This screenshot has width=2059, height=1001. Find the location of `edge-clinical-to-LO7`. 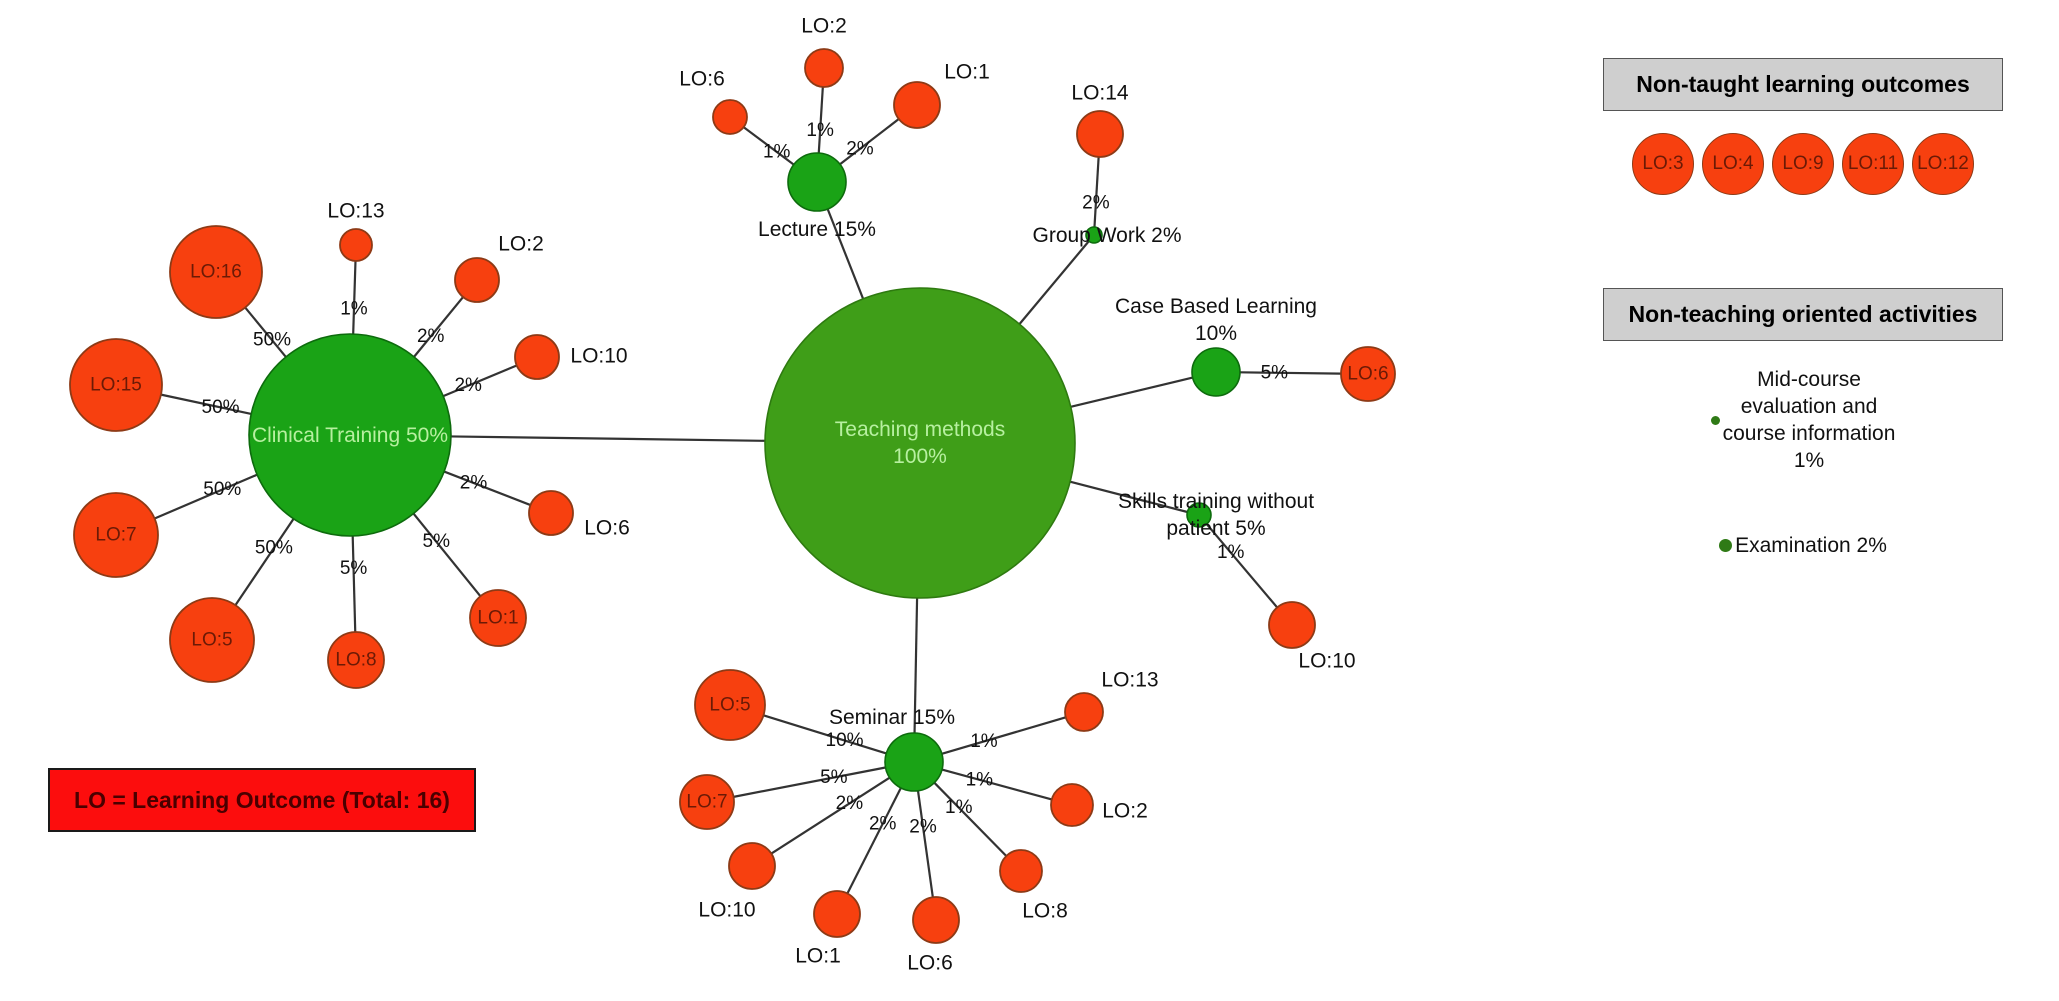

edge-clinical-to-LO7 is located at coordinates (206, 496).